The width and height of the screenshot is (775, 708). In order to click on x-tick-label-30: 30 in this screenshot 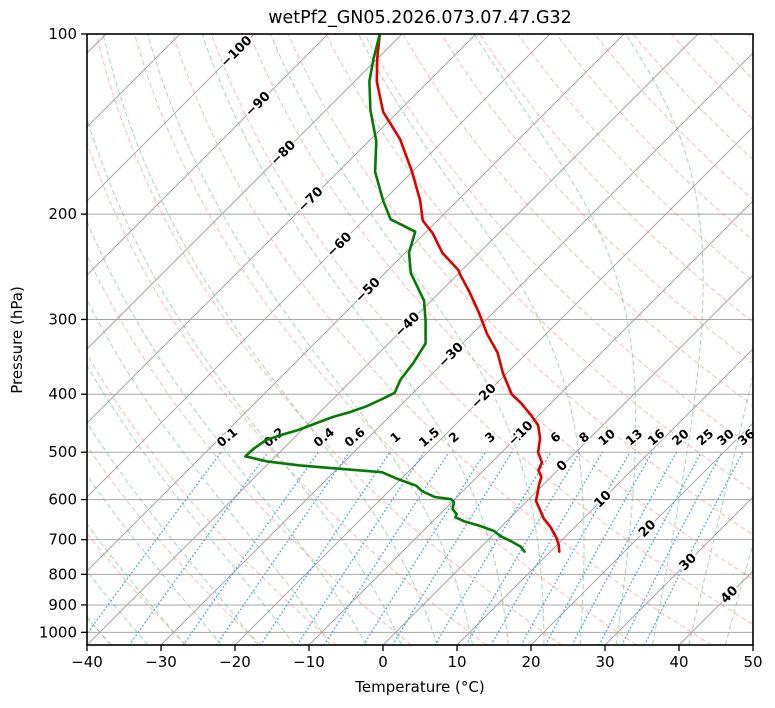, I will do `click(604, 662)`.